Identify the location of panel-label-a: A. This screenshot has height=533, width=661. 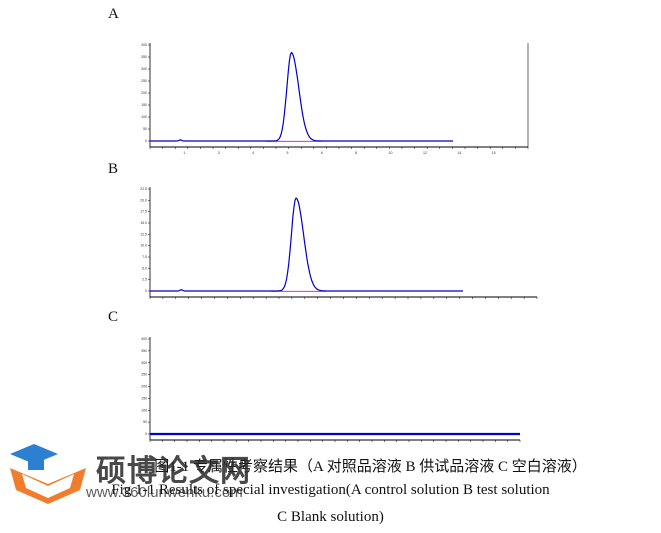
(113, 14).